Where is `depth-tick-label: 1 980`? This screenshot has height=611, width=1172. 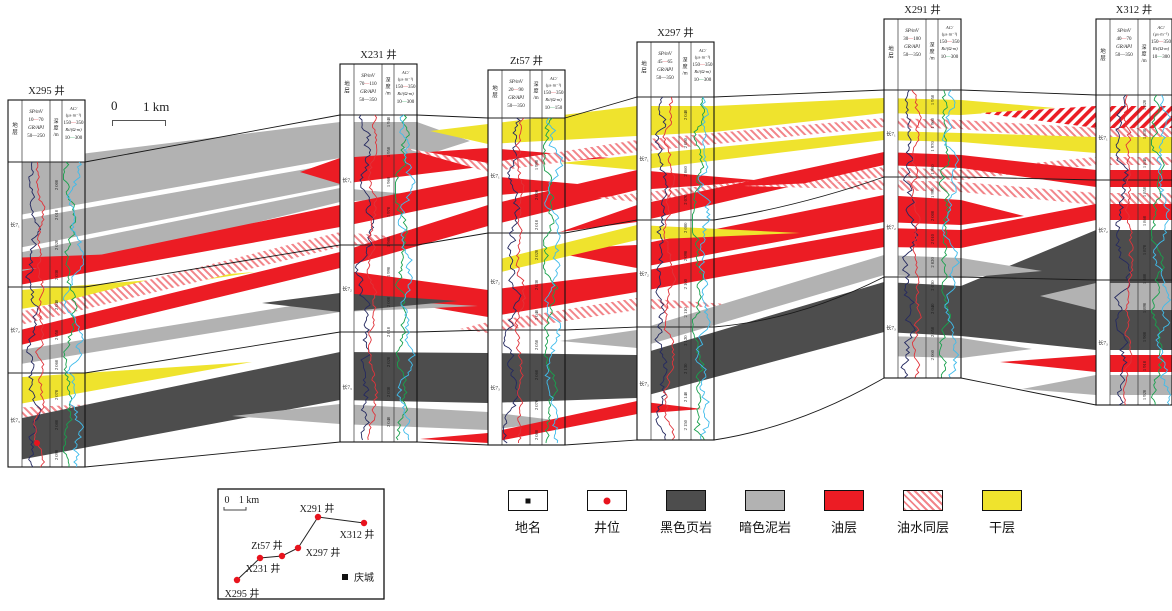 depth-tick-label: 1 980 is located at coordinates (388, 241).